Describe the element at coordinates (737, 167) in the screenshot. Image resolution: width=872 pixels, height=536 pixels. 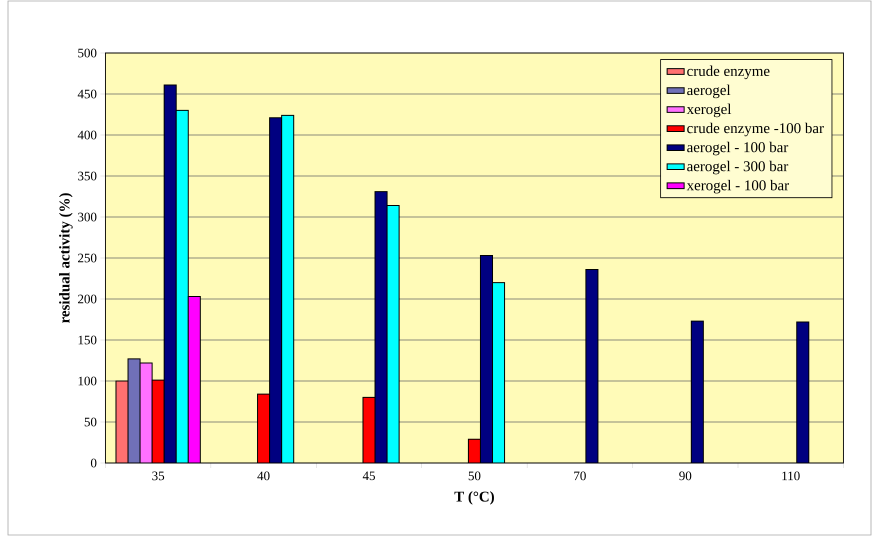
I see `legend-label: aerogel - 300 bar` at that location.